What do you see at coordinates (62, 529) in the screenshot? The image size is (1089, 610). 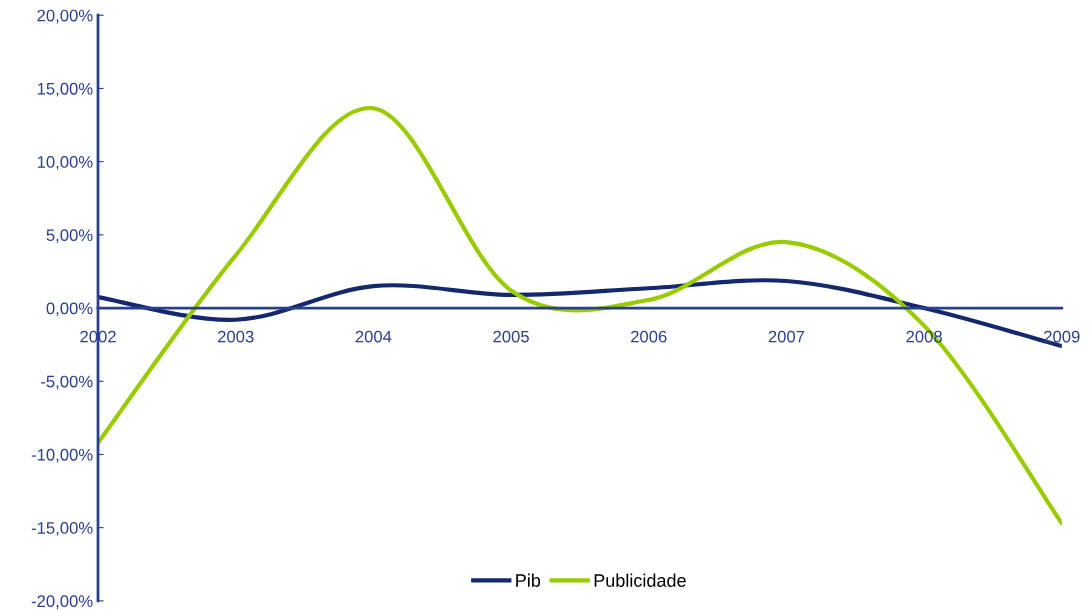 I see `y-tick-label: -15,00%` at bounding box center [62, 529].